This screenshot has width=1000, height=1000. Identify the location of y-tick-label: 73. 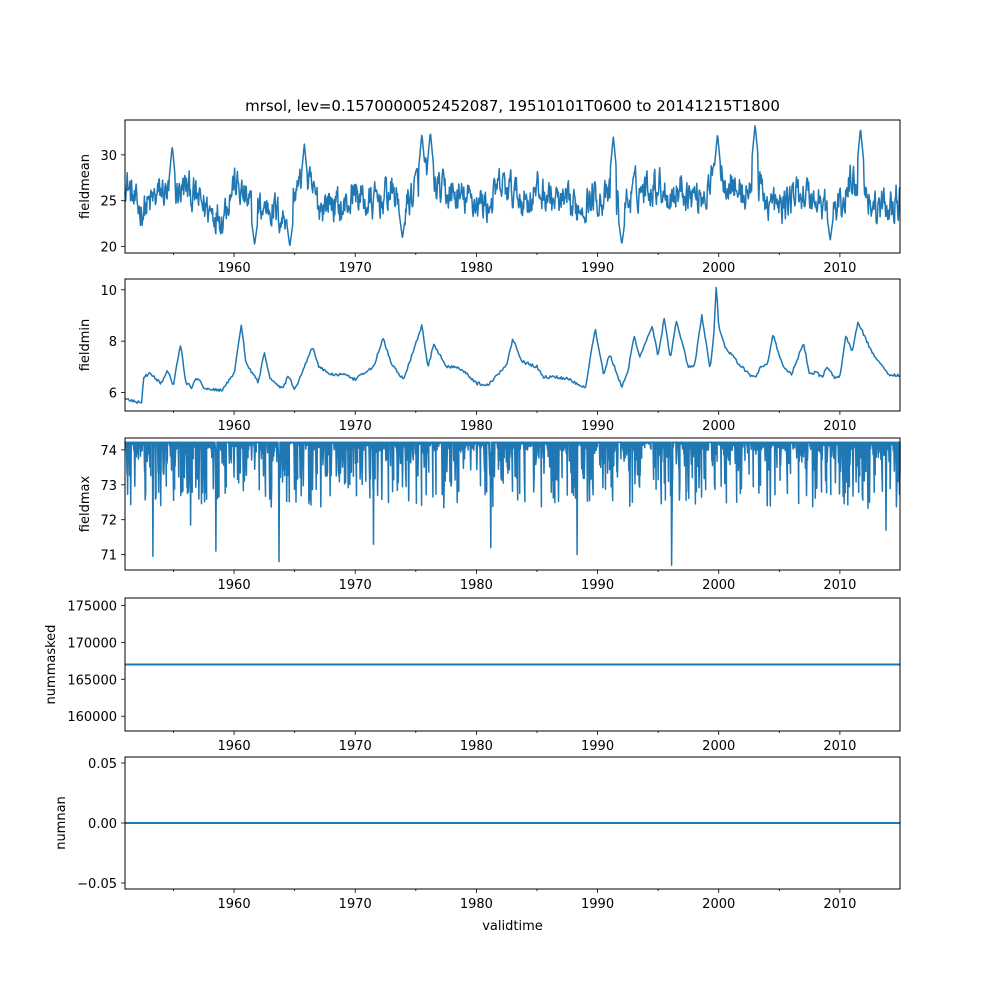
(108, 486).